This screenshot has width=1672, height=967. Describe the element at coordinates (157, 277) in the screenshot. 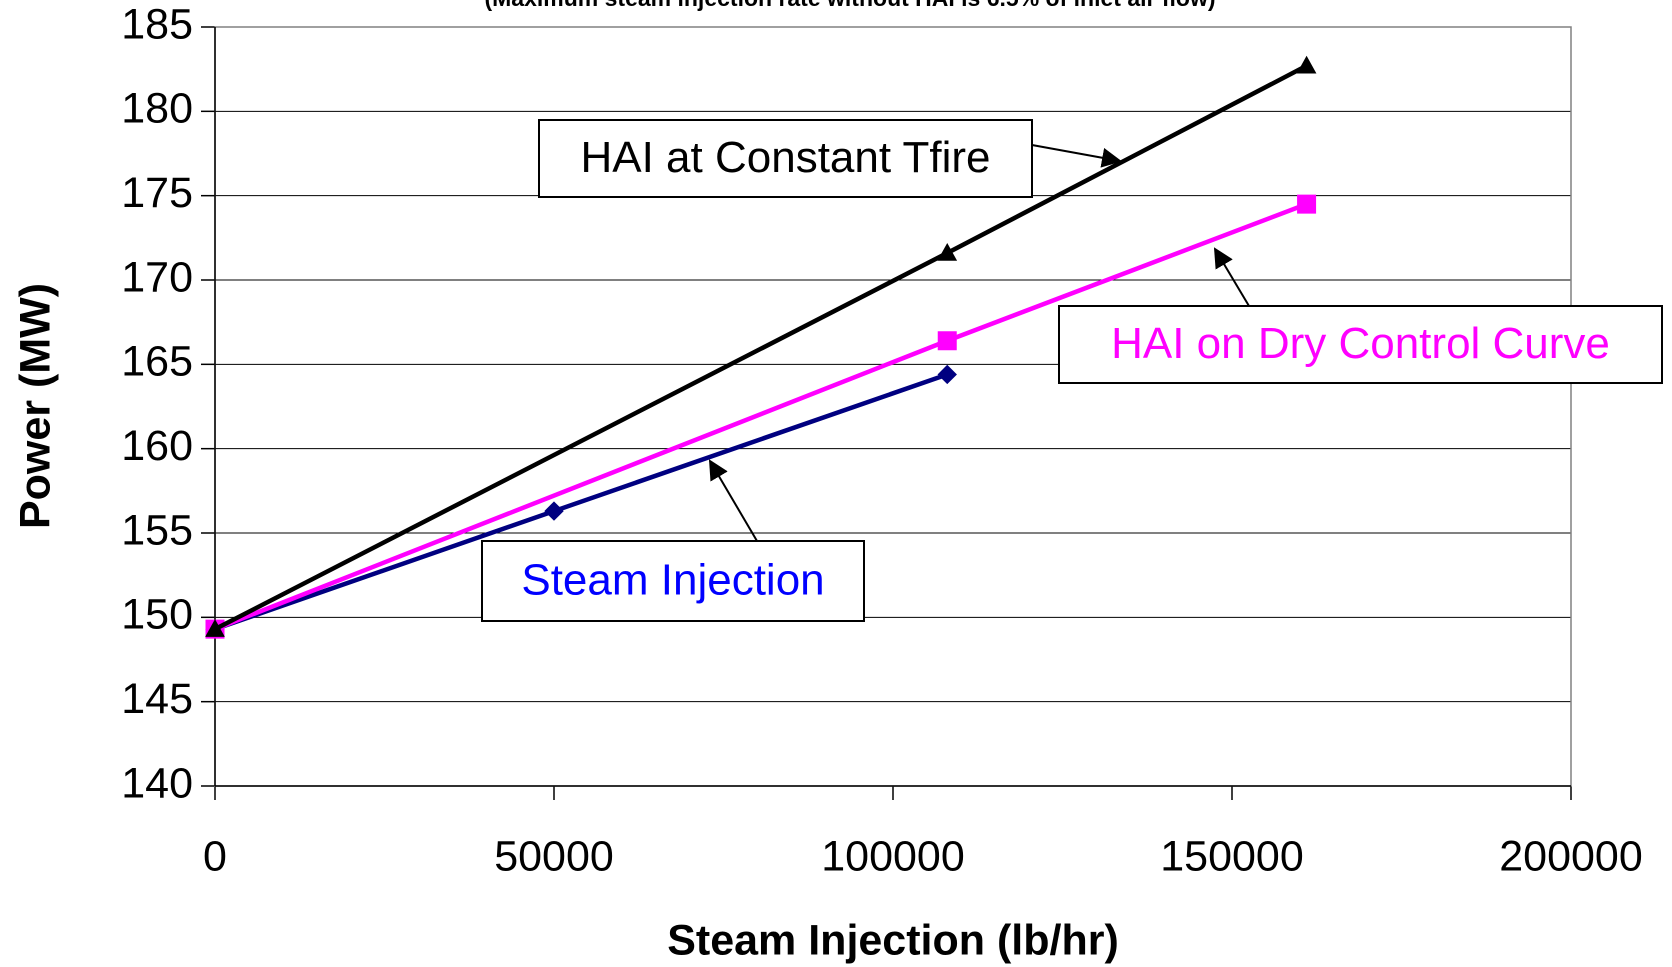

I see `y-tick-label: 170` at that location.